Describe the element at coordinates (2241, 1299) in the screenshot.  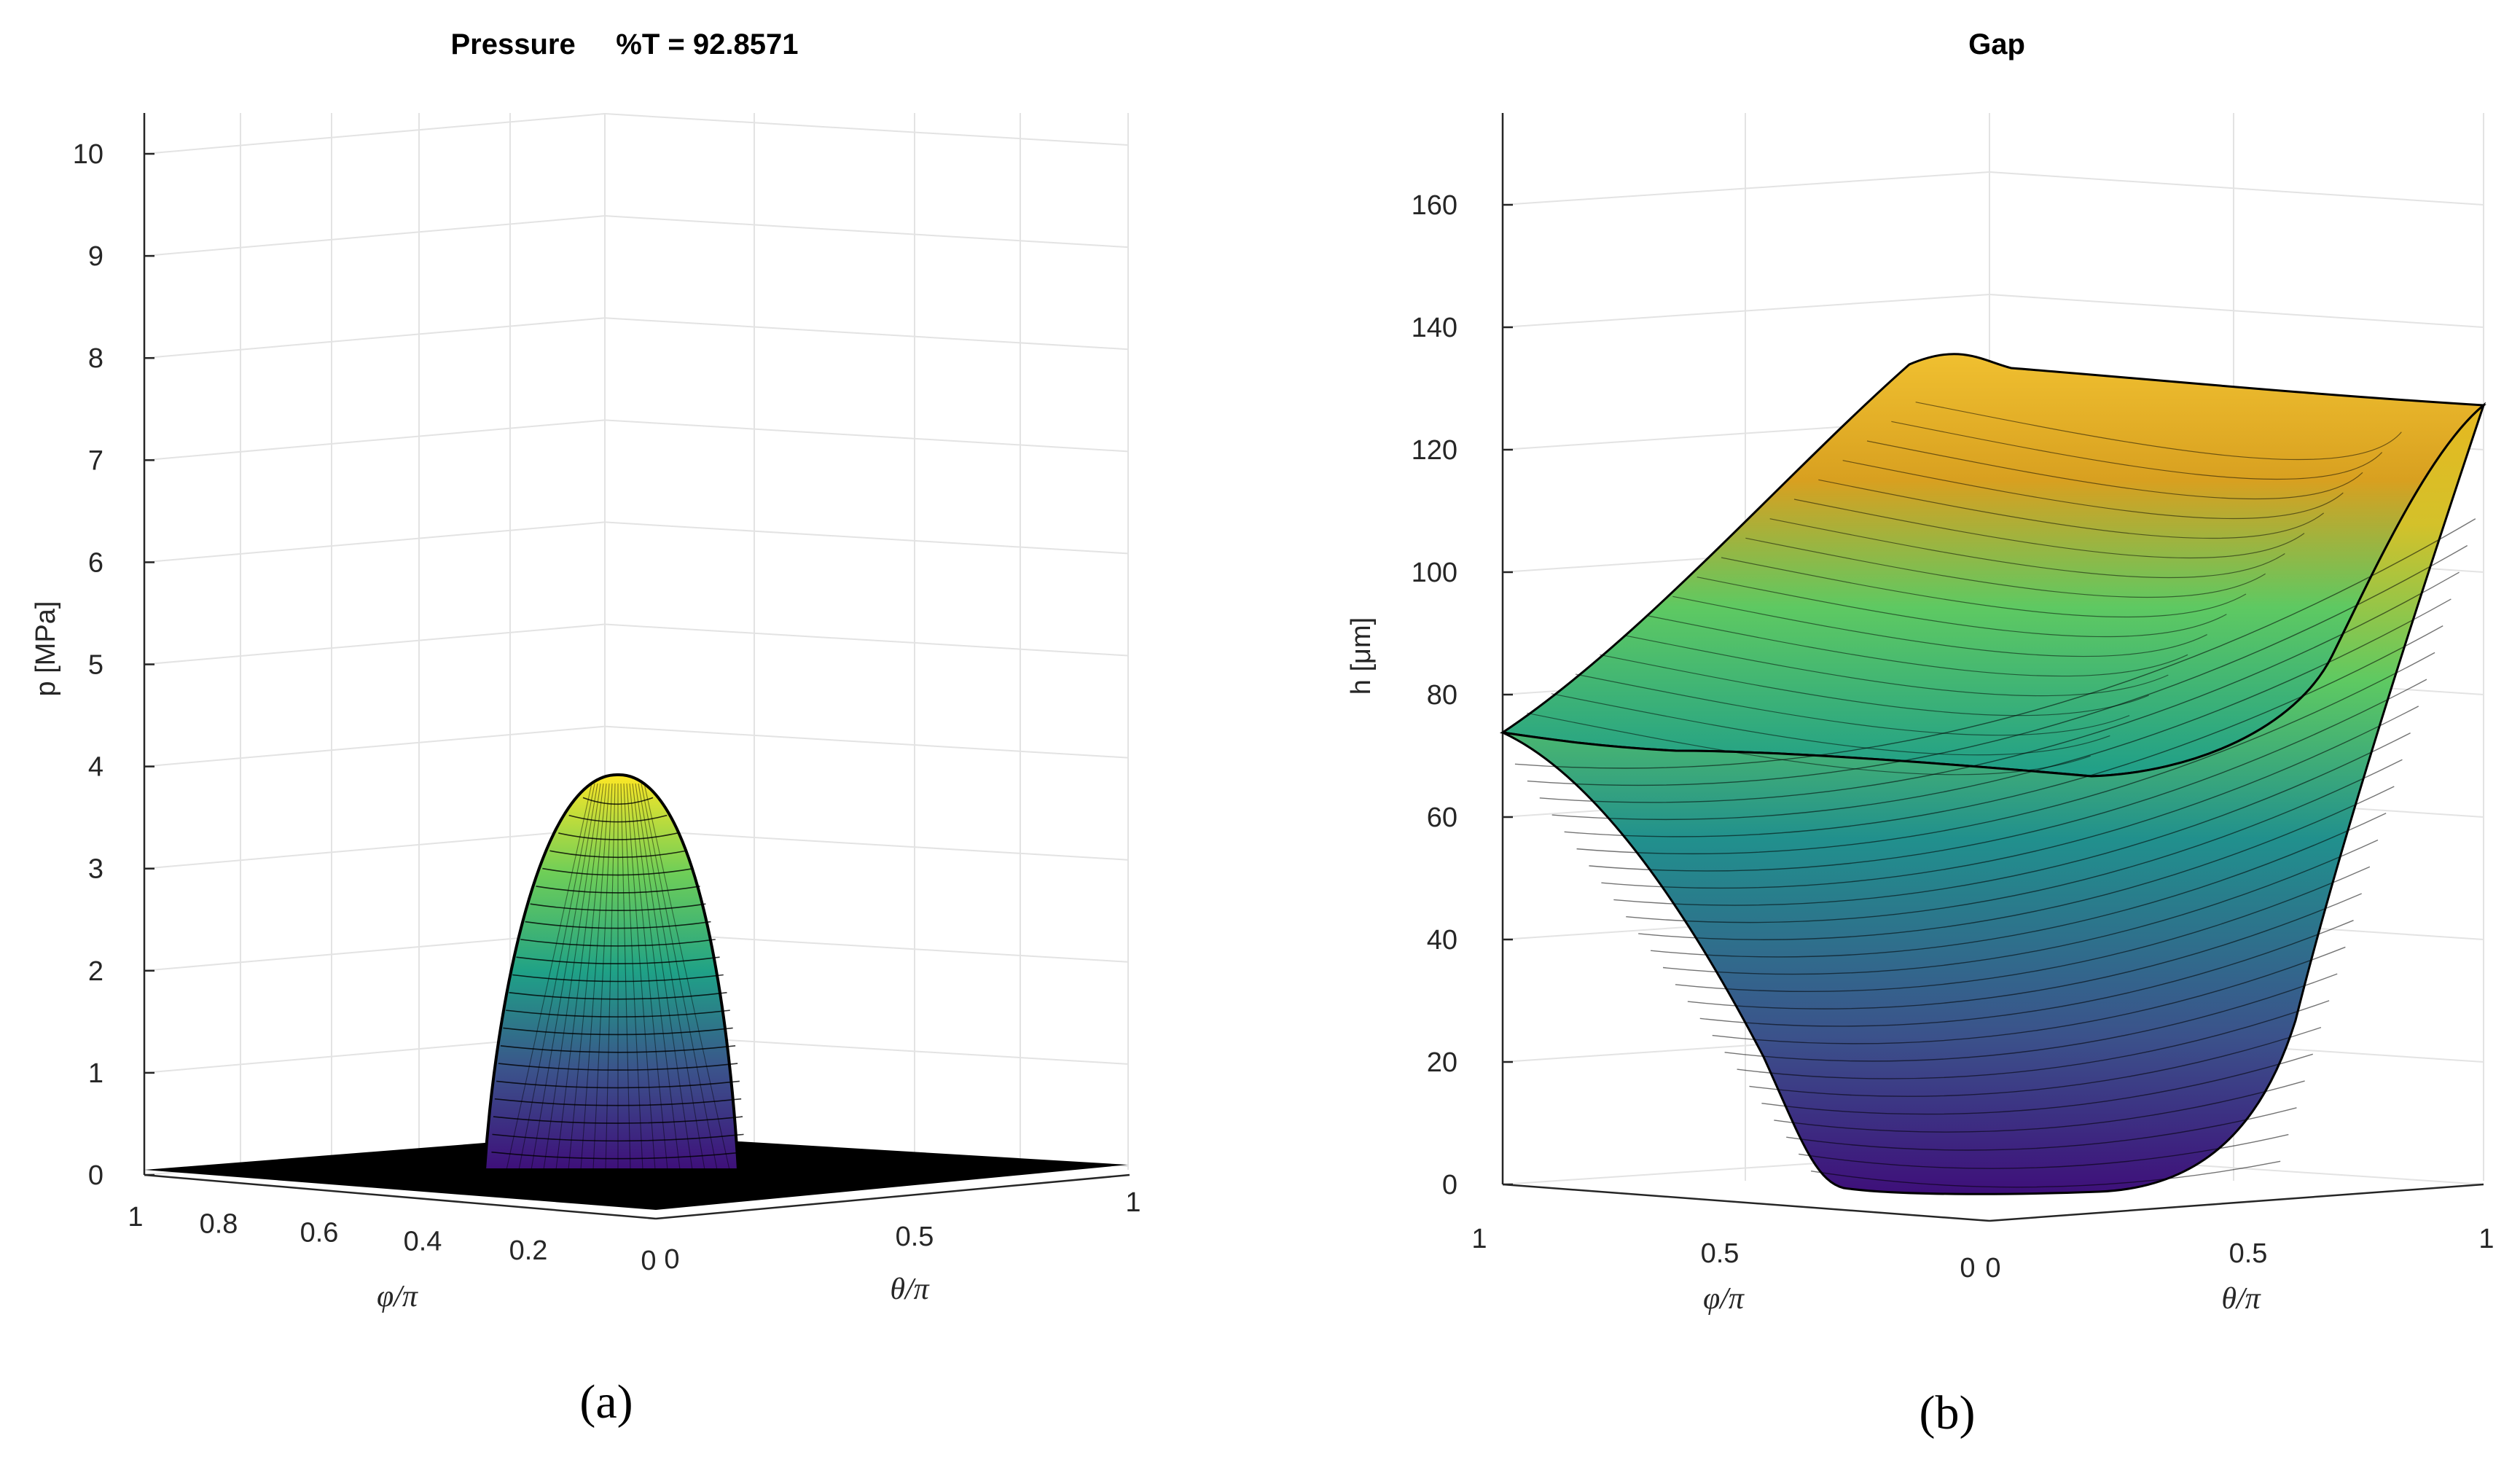
I see `panel-b-theta-label: θ/π` at that location.